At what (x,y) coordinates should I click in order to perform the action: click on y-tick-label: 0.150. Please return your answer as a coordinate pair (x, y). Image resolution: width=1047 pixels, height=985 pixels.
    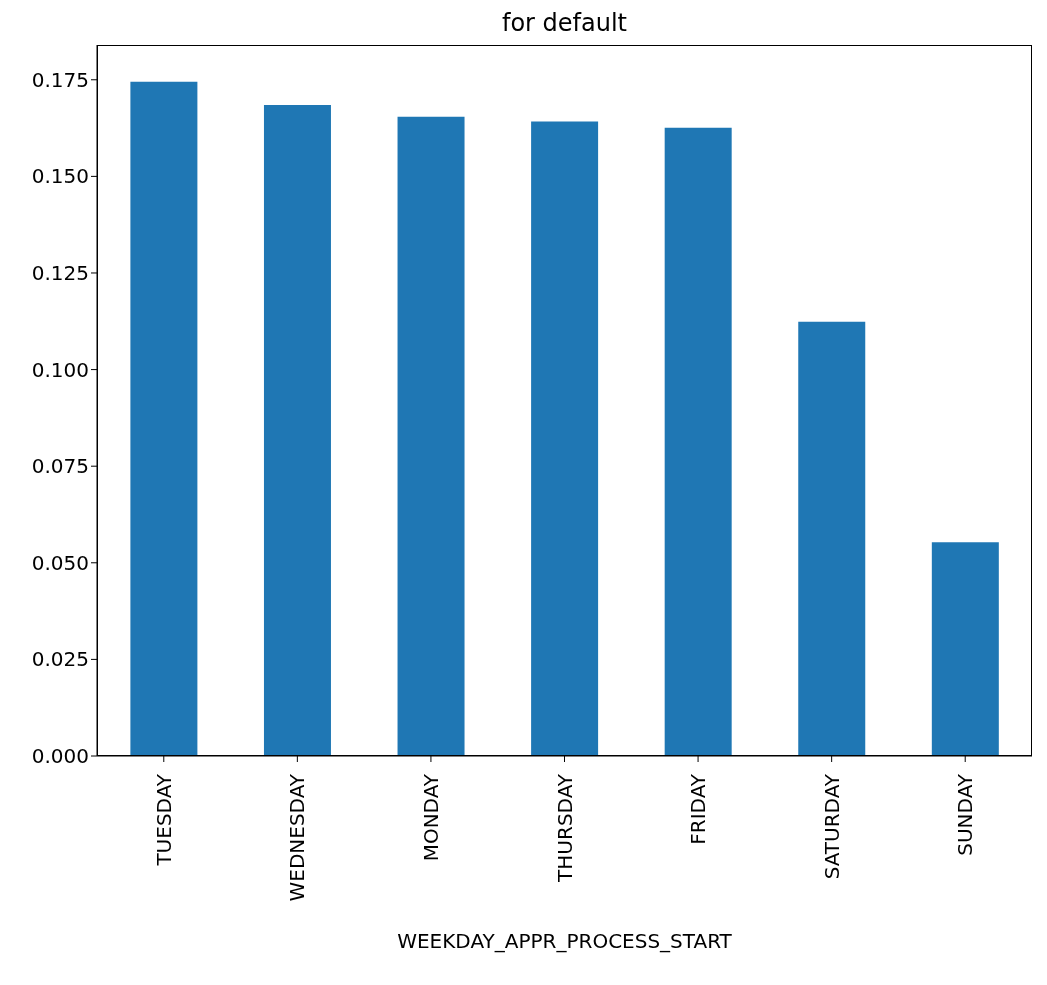
    Looking at the image, I should click on (60, 176).